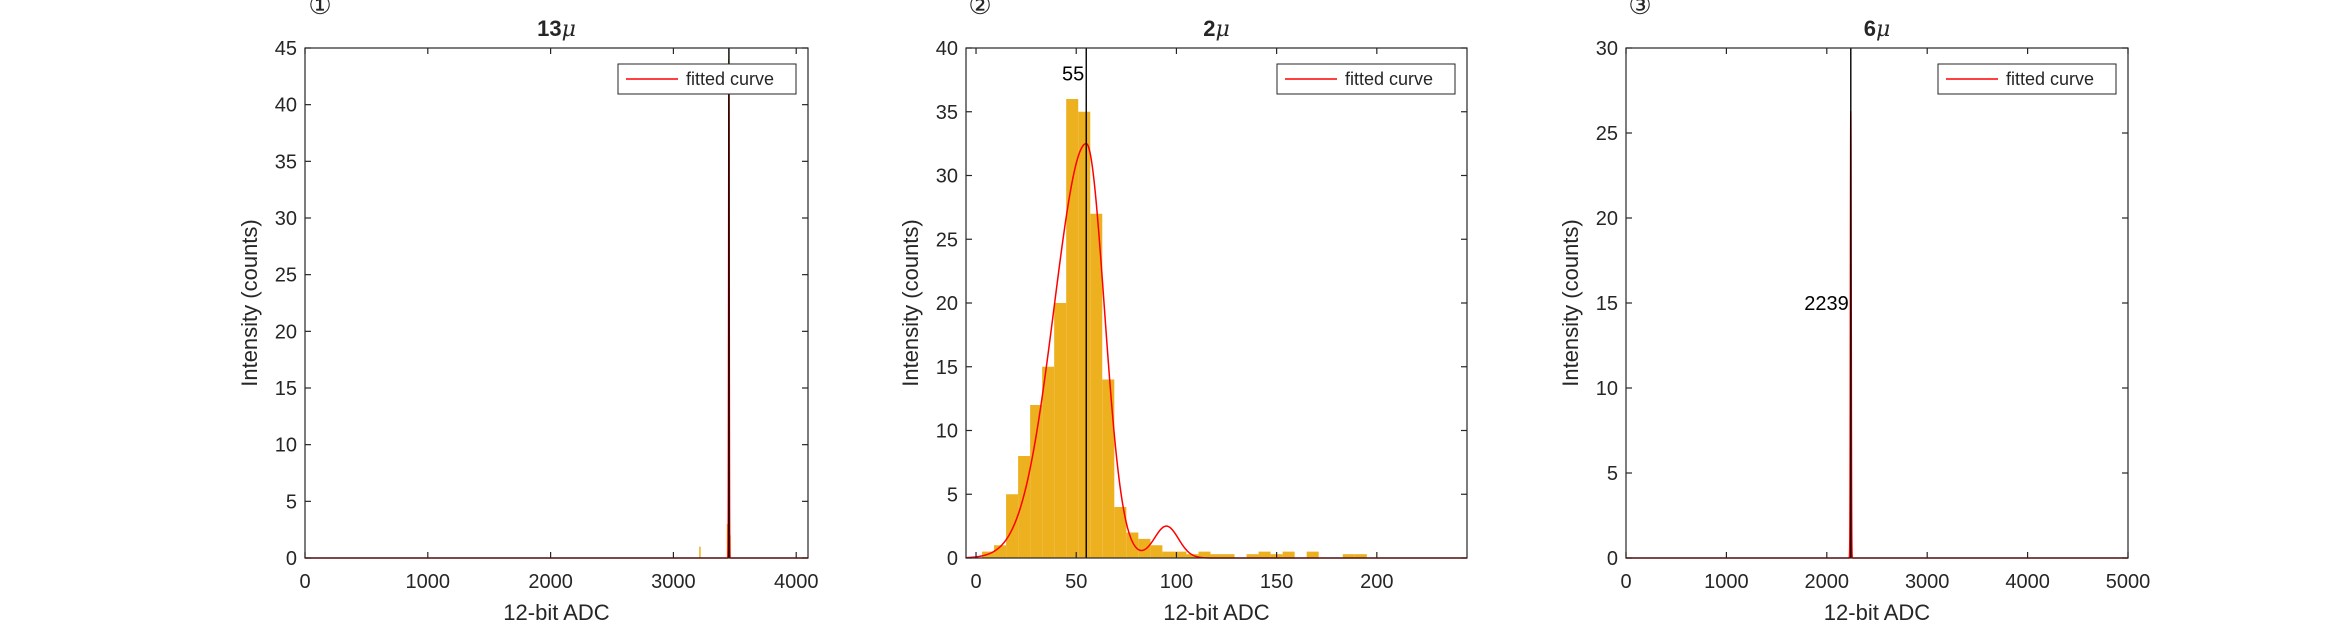 The image size is (2344, 625). What do you see at coordinates (1826, 304) in the screenshot?
I see `peak-annotation: 2239` at bounding box center [1826, 304].